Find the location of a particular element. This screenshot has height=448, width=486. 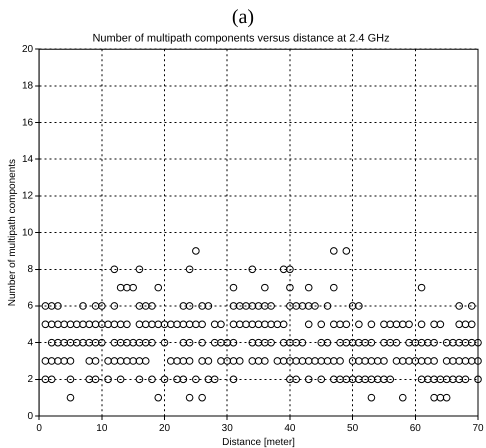

y-tick-label: 4 is located at coordinates (31, 342).